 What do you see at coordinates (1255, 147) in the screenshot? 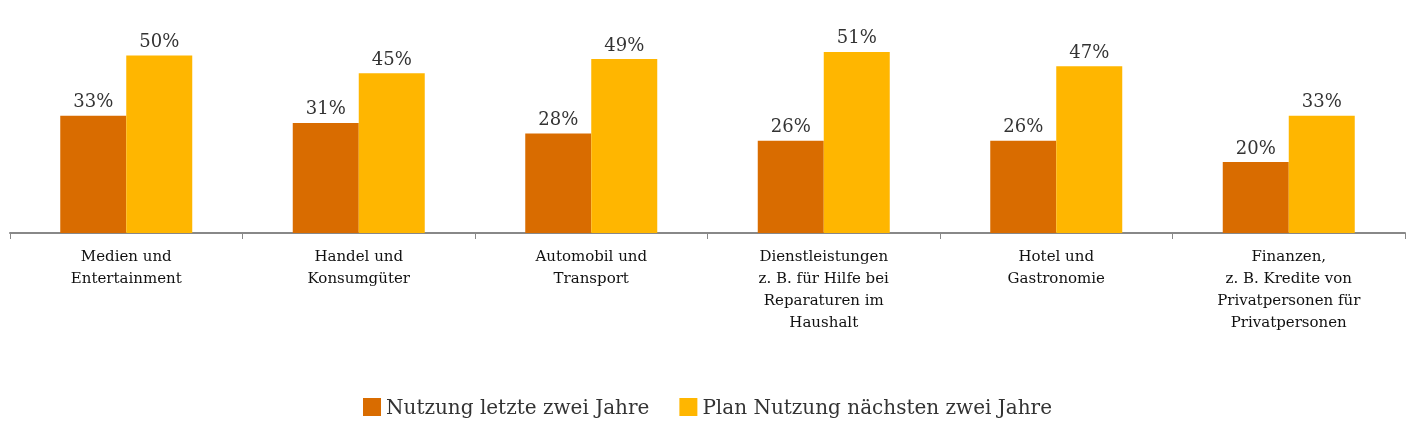
I see `data-label: 20%` at bounding box center [1255, 147].